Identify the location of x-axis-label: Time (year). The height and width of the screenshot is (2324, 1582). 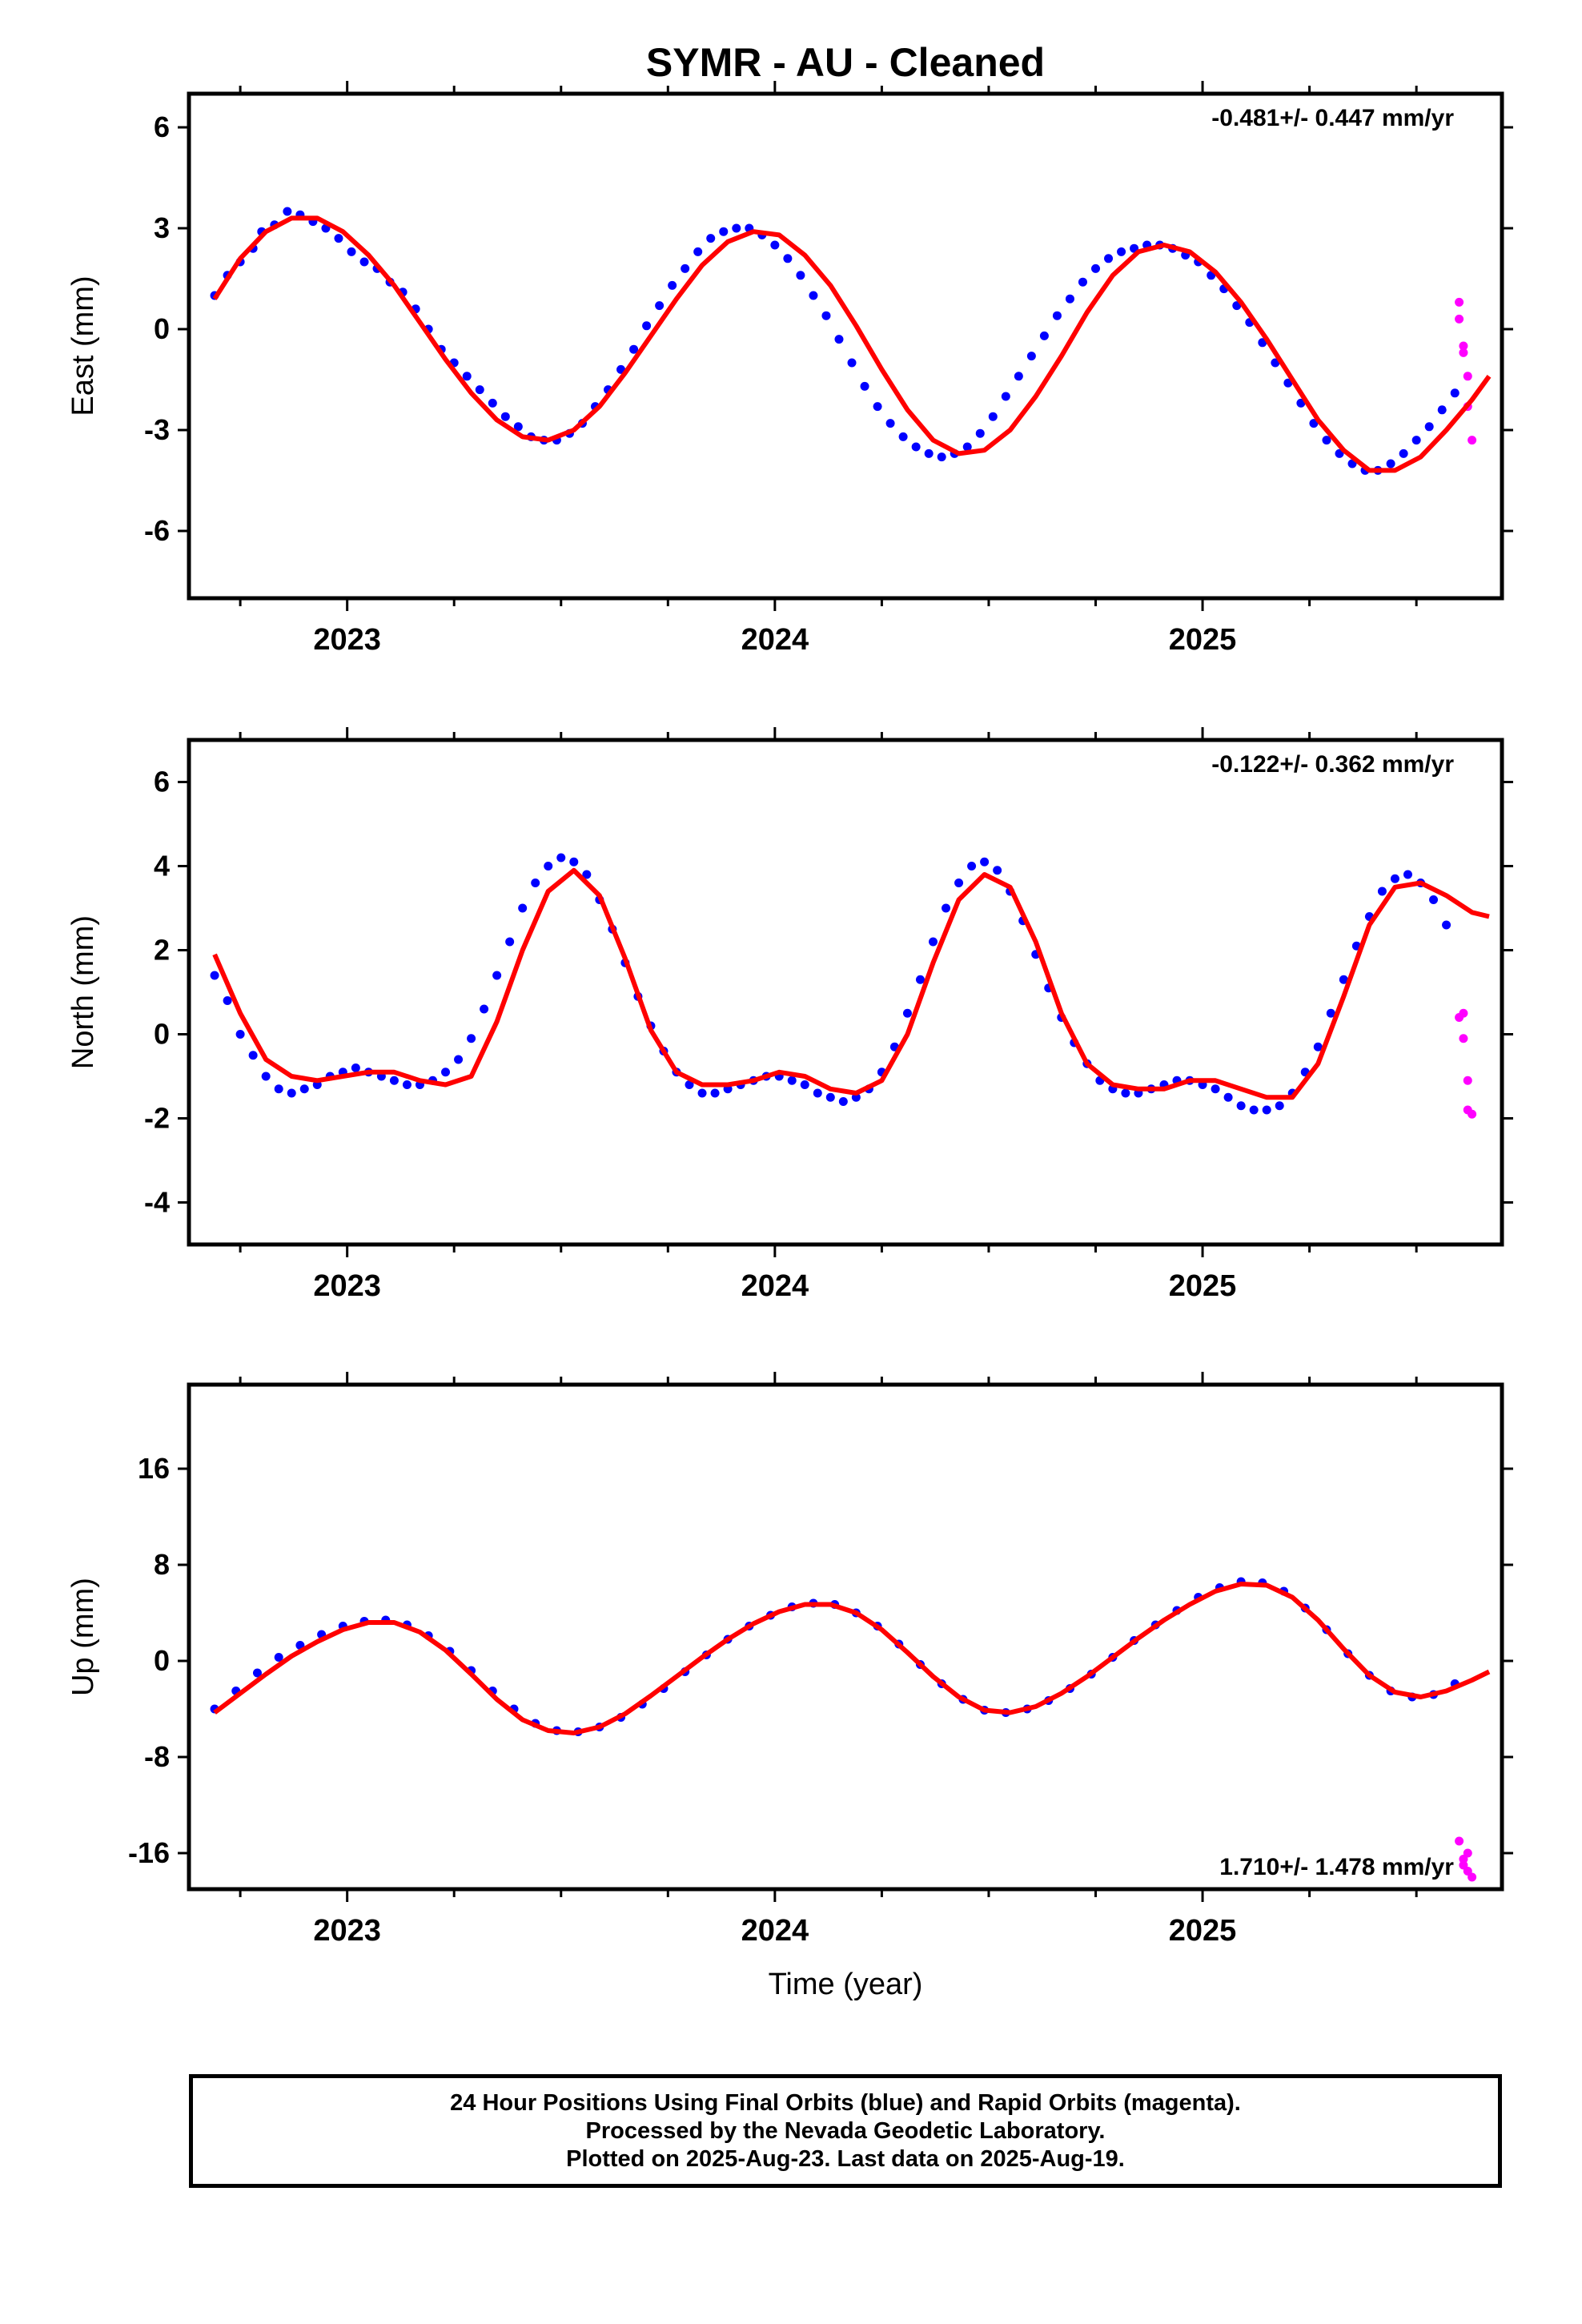
(846, 1984).